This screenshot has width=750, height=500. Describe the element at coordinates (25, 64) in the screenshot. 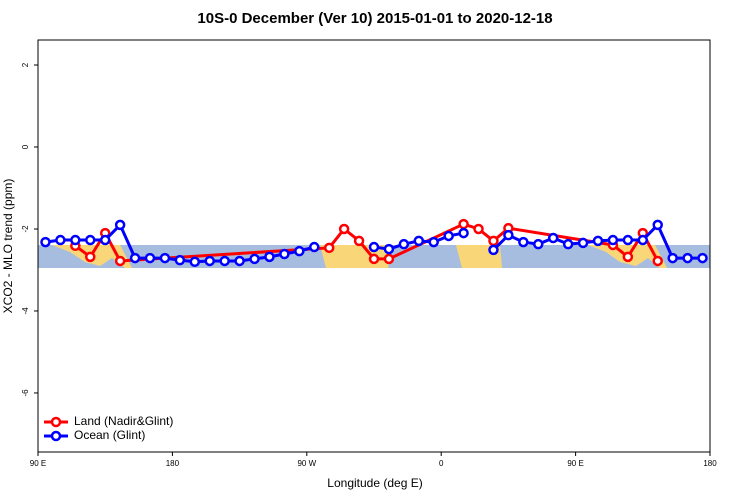

I see `y-tick-label: 2` at that location.